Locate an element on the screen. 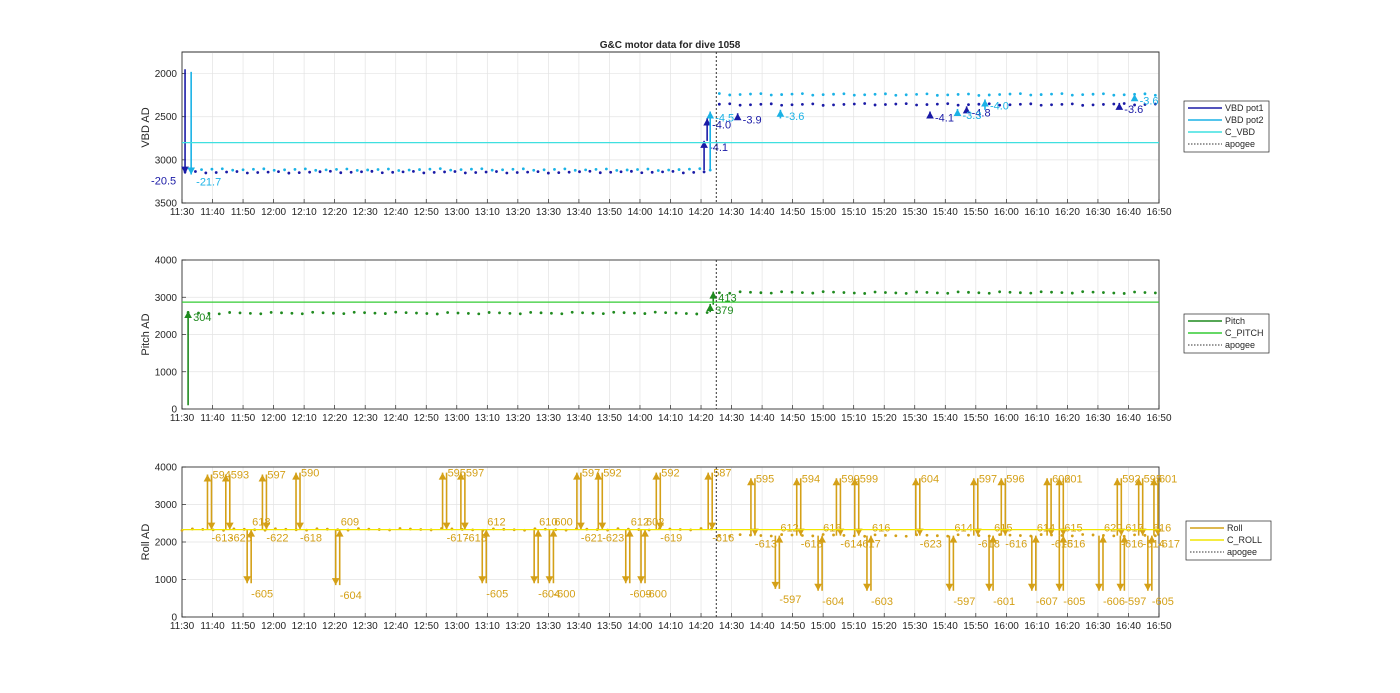 The width and height of the screenshot is (1400, 693). roll-up-label: 595 is located at coordinates (765, 479).